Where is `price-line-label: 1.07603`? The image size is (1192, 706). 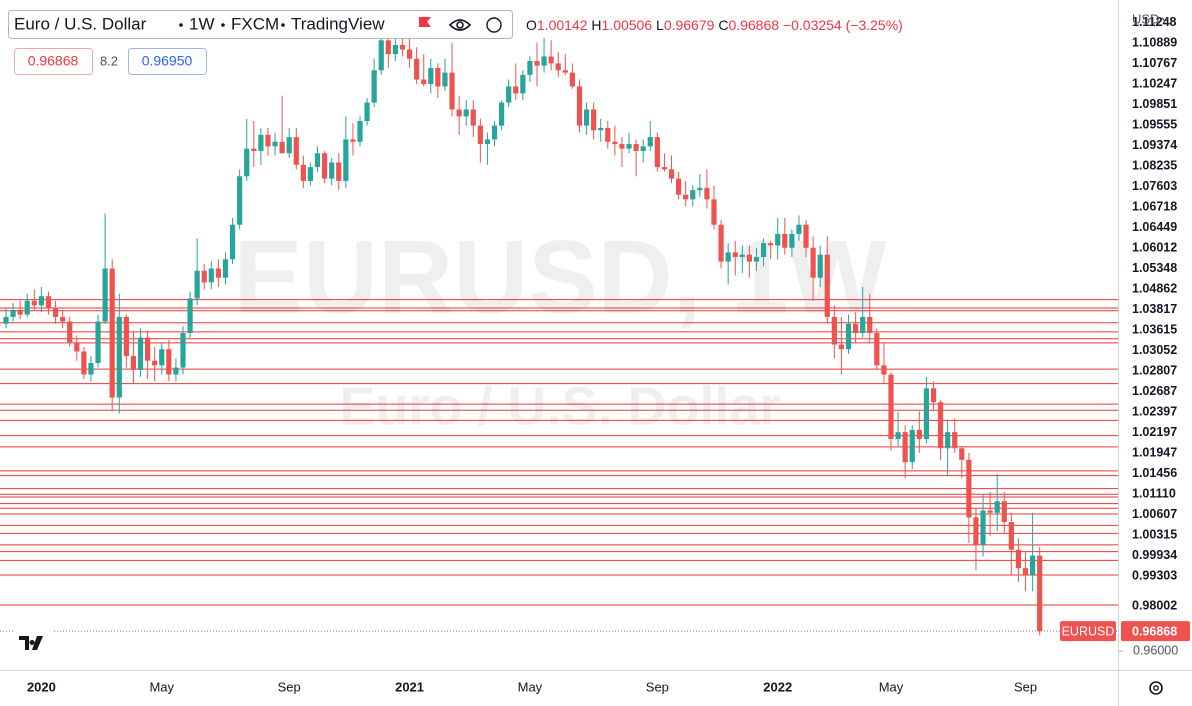
price-line-label: 1.07603 is located at coordinates (1154, 186).